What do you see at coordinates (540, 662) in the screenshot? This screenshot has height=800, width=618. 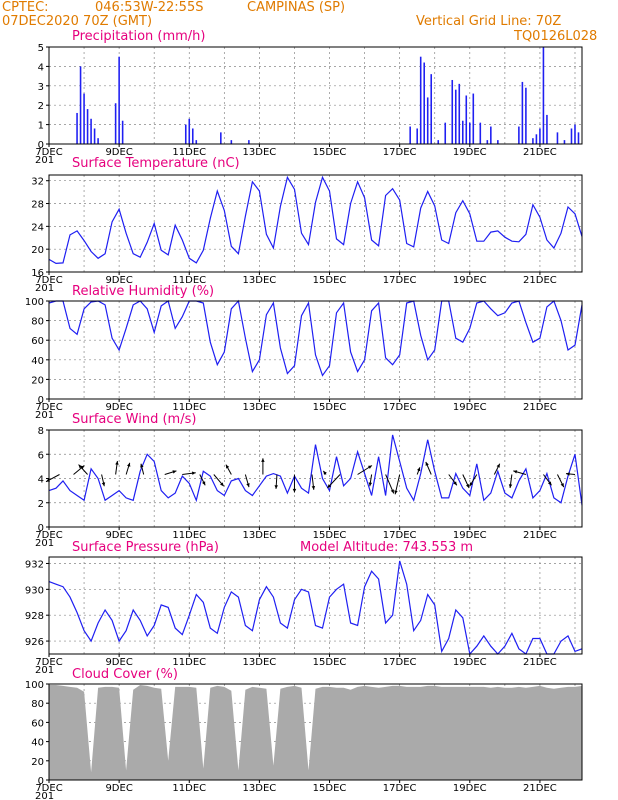 I see `pres-xtick: 21DEC` at bounding box center [540, 662].